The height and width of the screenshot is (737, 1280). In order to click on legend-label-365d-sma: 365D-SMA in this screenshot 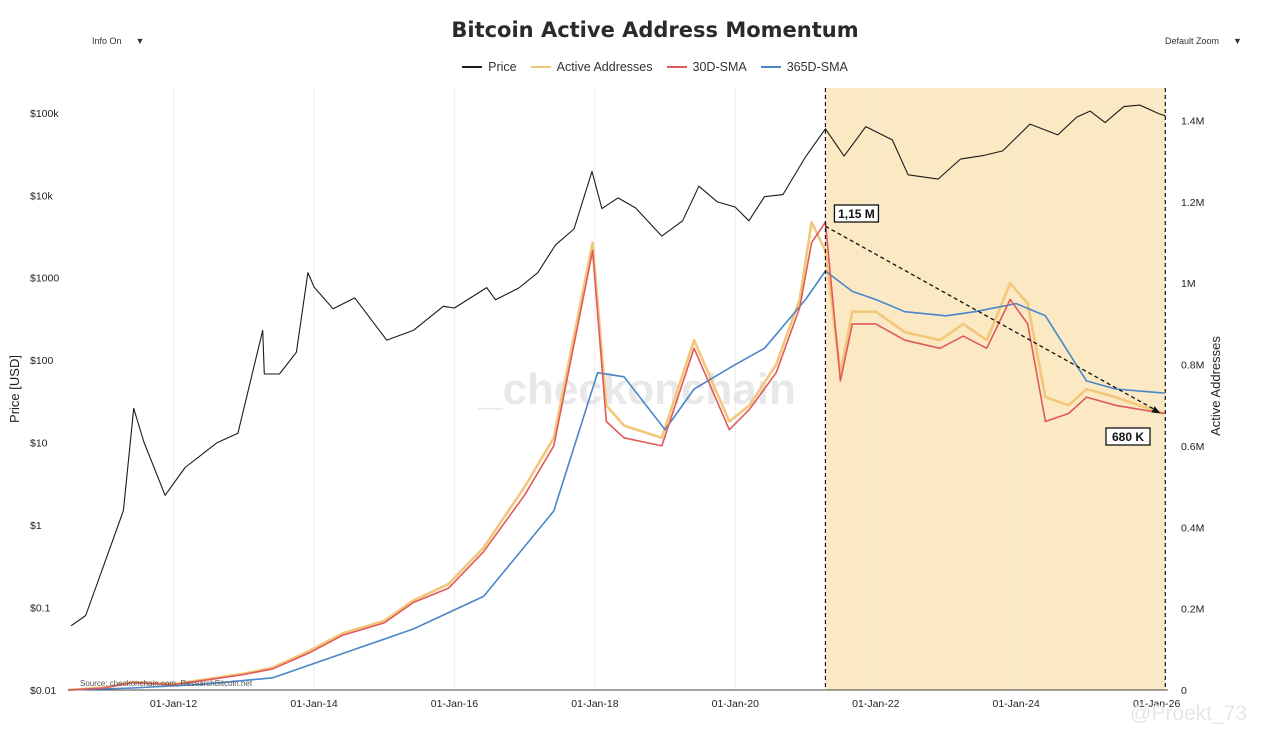, I will do `click(817, 67)`.